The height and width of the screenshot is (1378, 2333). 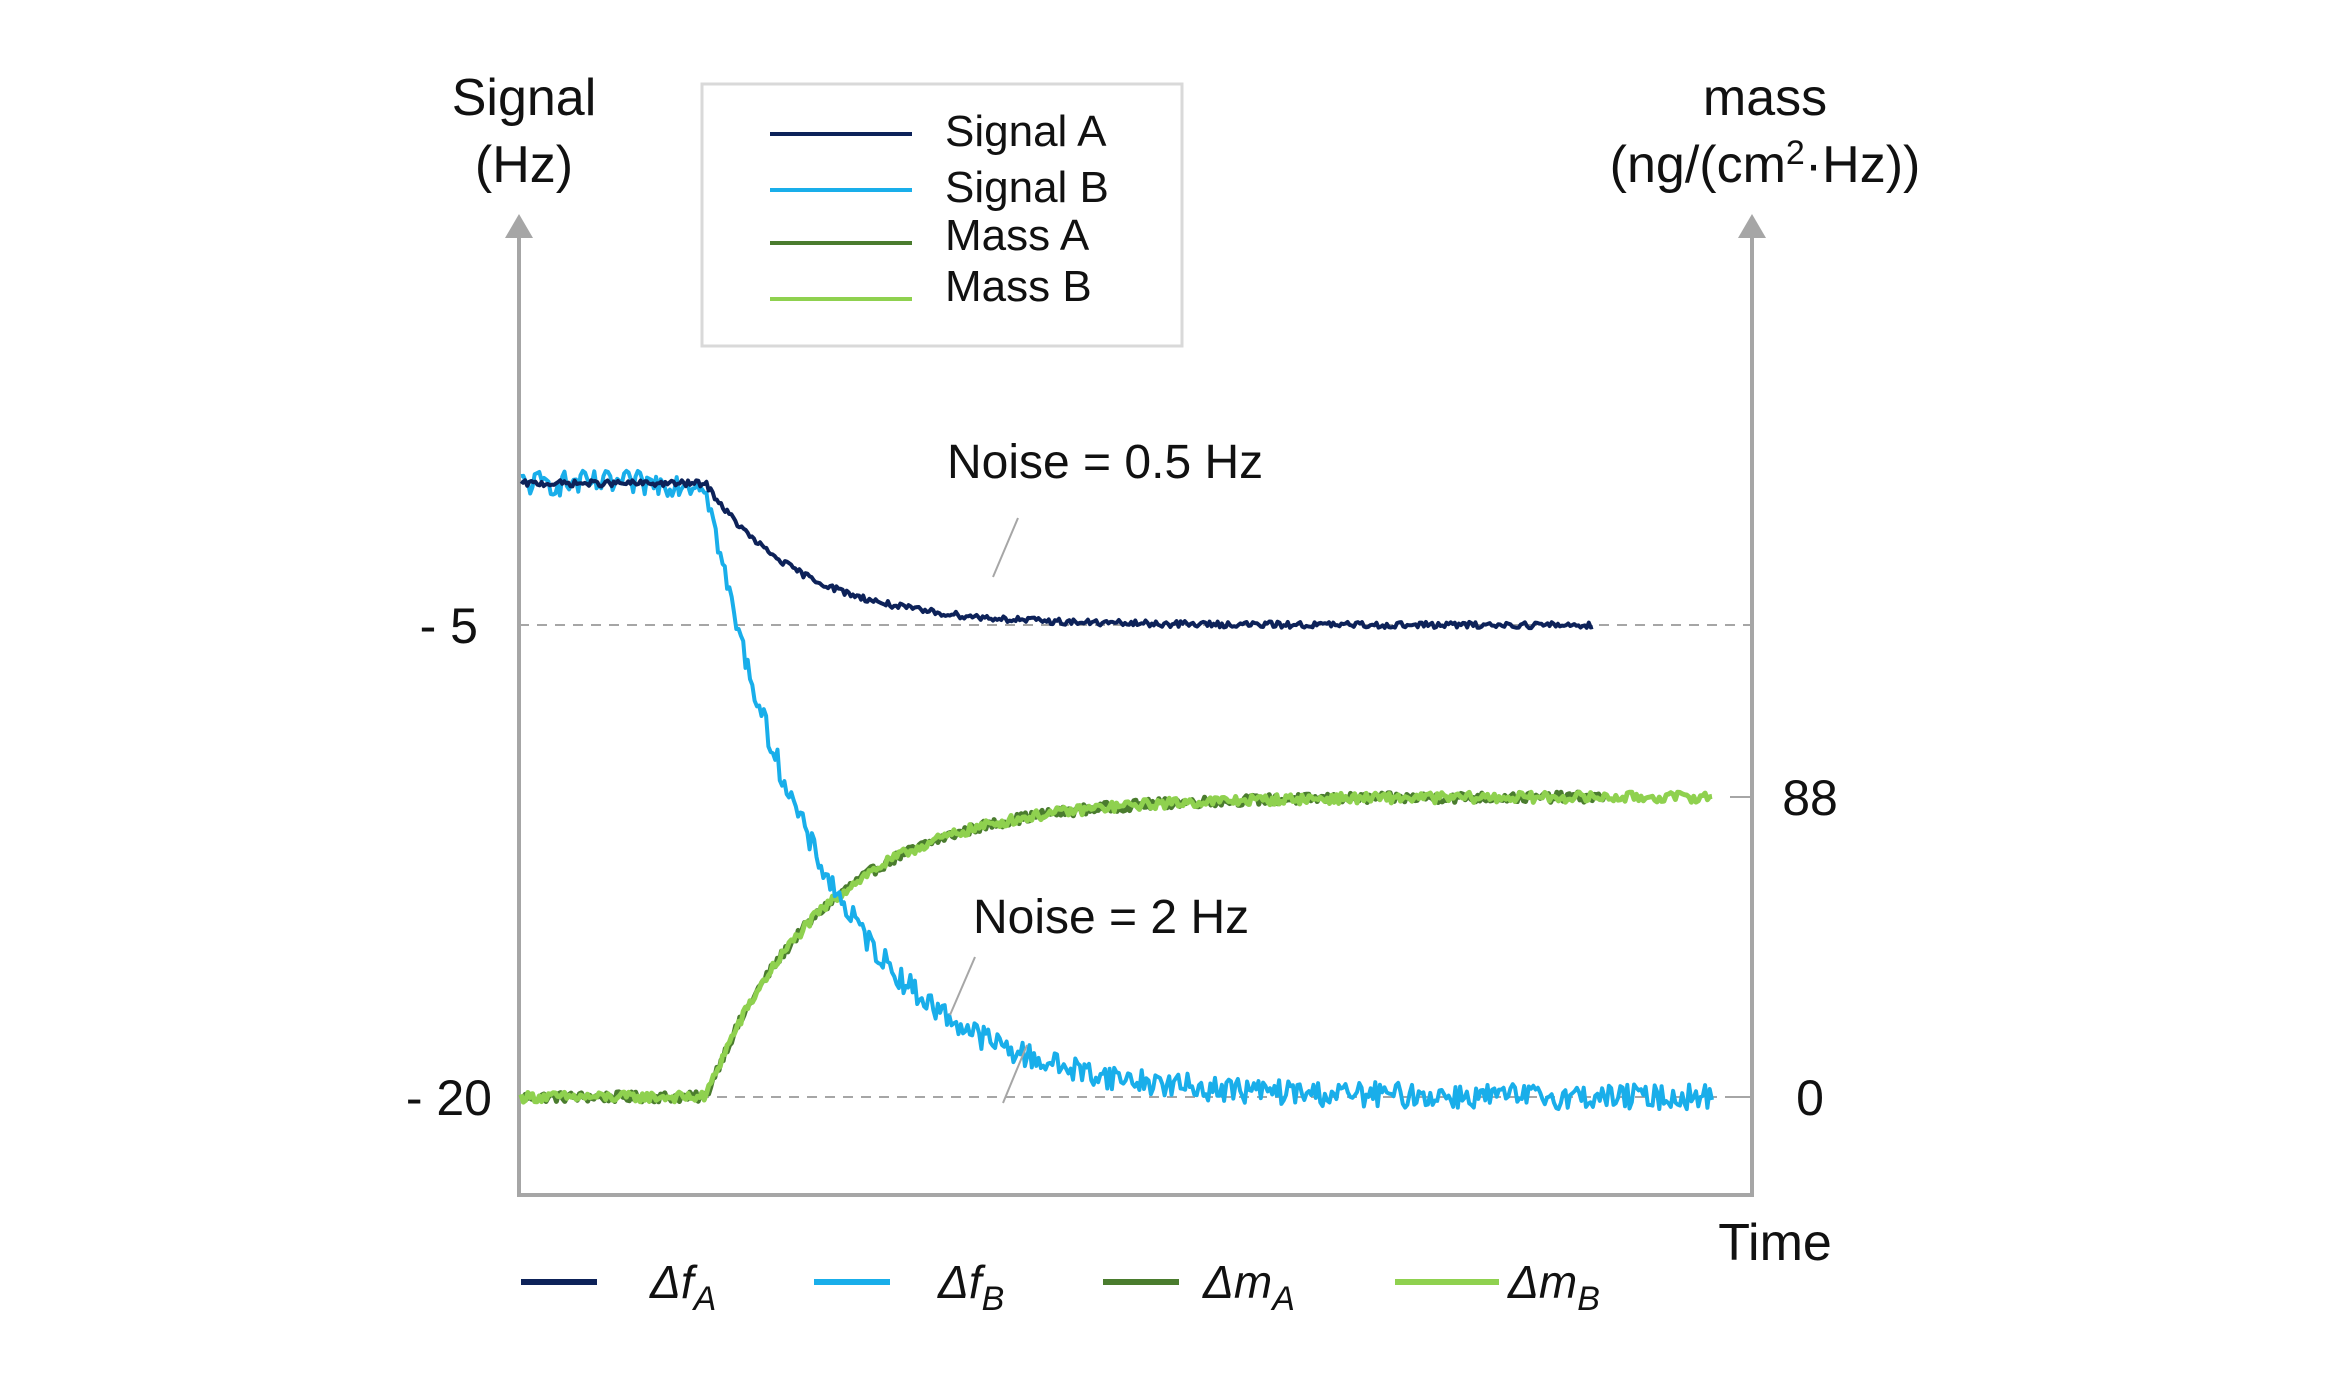 I want to click on bottom-legend: ΔfA ΔfB ΔmA ΔmB, so click(x=1060, y=1287).